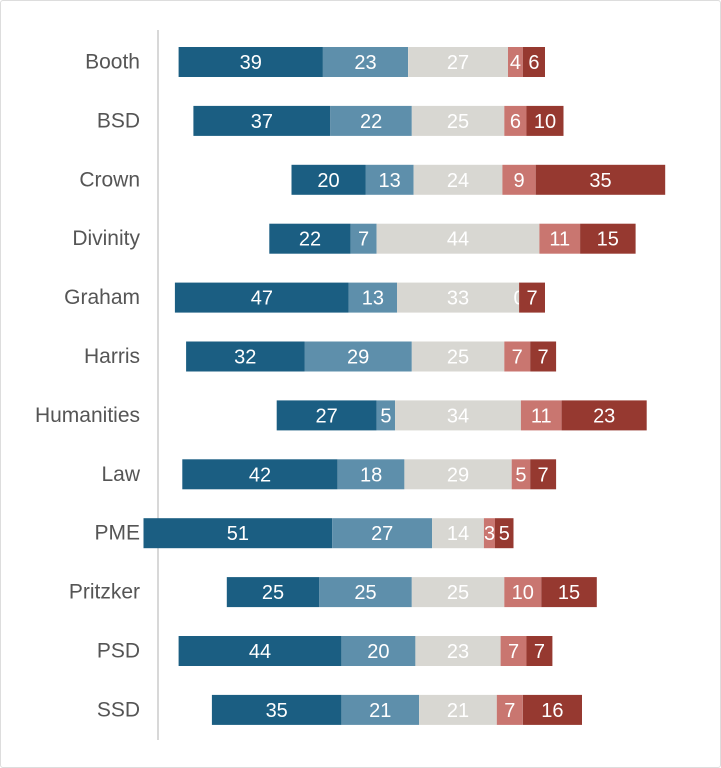  Describe the element at coordinates (120, 474) in the screenshot. I see `category-label: Law` at that location.